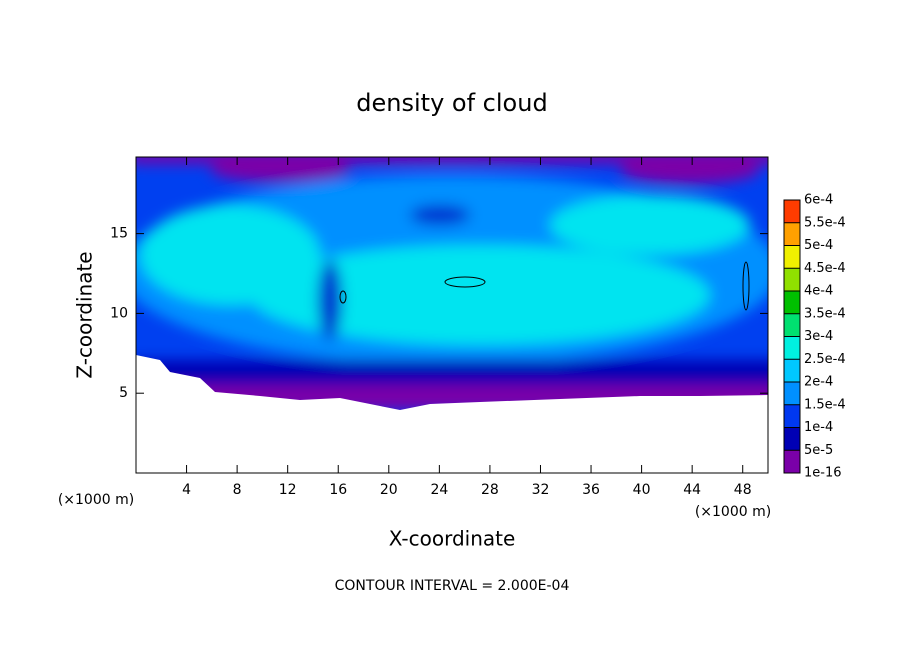 This screenshot has height=654, width=904. I want to click on colorbar-label: 4.5e-4, so click(825, 268).